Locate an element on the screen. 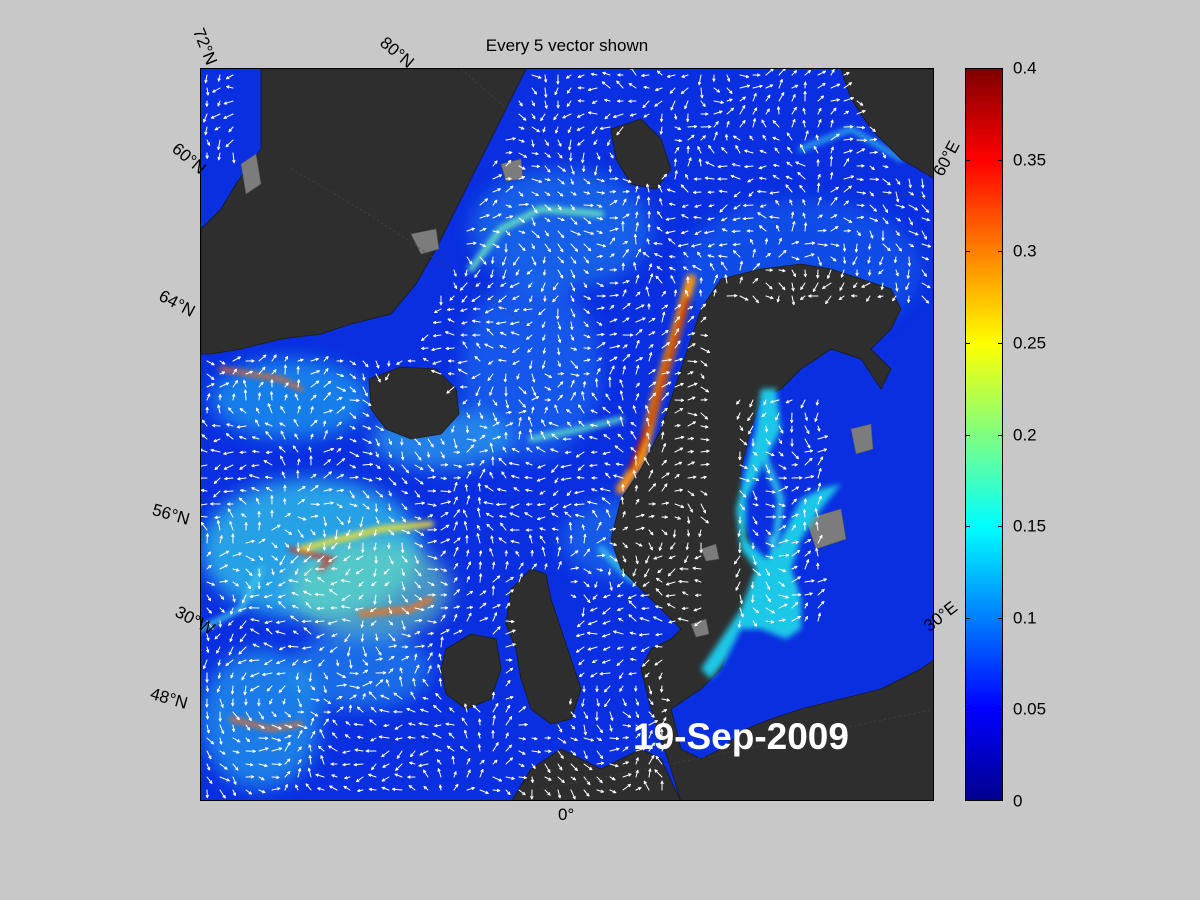 This screenshot has height=900, width=1200. colorbar-tick-label: 0.35 is located at coordinates (1030, 160).